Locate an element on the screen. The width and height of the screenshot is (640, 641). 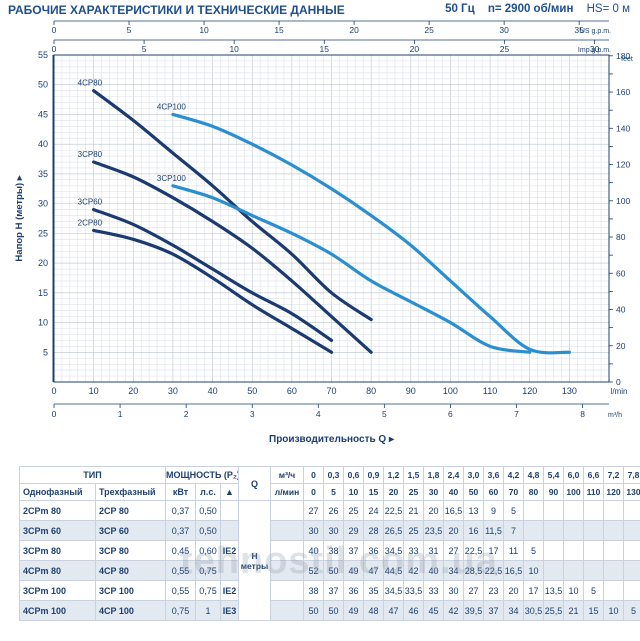
right-axis-tick-label: 100 is located at coordinates (623, 201).